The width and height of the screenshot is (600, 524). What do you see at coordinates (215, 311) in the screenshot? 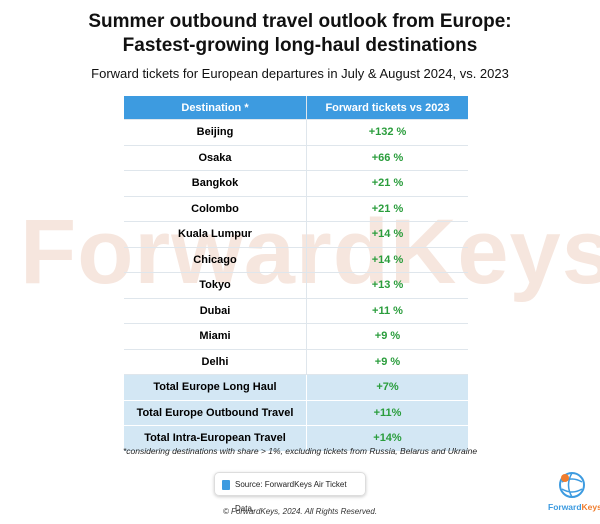
I see `destination-cell: Dubai` at bounding box center [215, 311].